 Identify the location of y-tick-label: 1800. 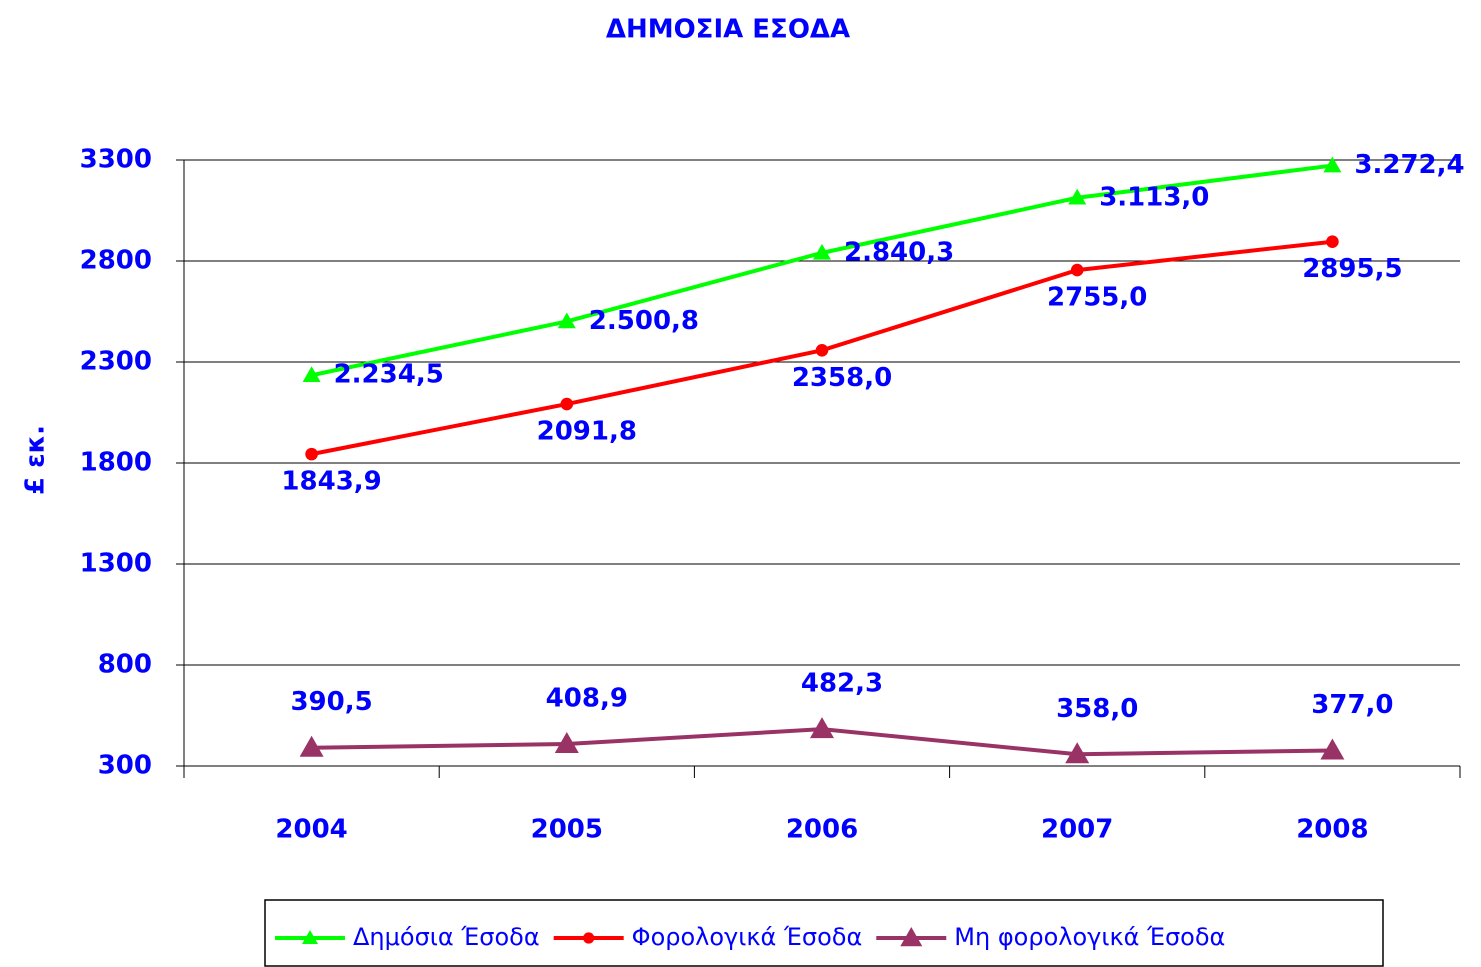
(116, 463).